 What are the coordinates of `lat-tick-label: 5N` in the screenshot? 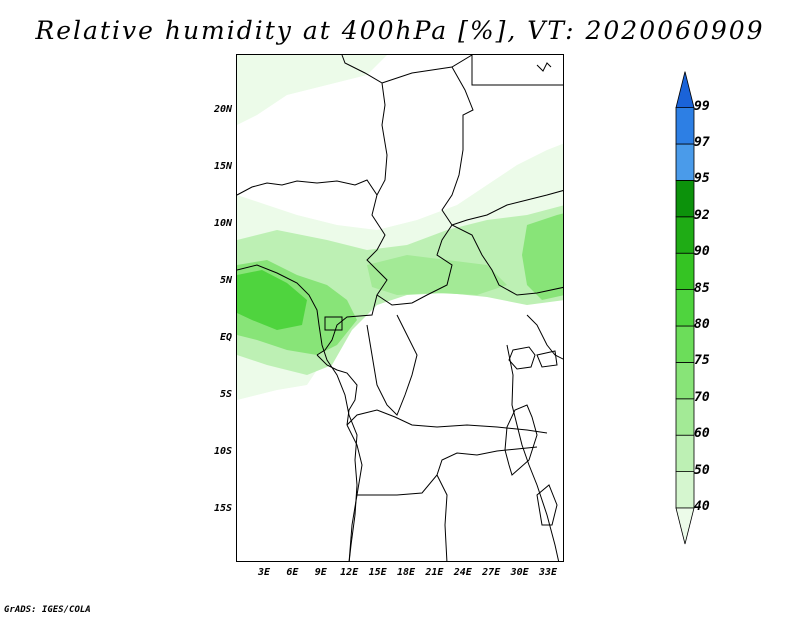 It's located at (225, 280).